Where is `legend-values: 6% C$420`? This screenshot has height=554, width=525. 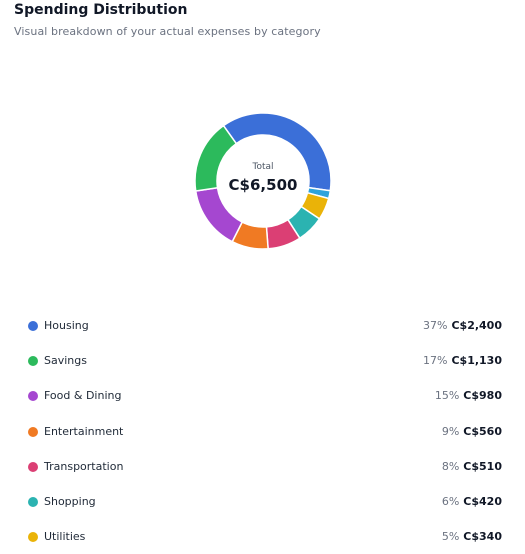 legend-values: 6% C$420 is located at coordinates (472, 501).